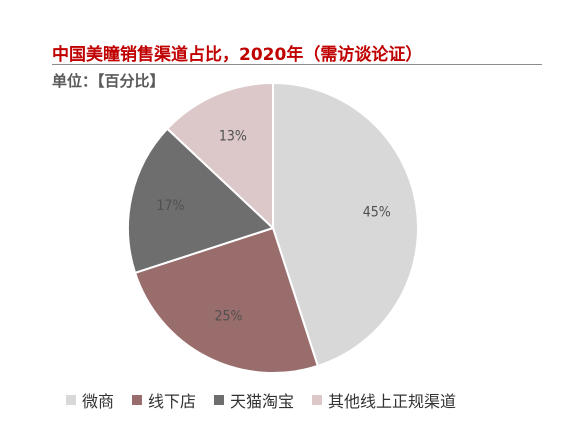  I want to click on legend-label-tmall-taobao: 天猫淘宝, so click(262, 401).